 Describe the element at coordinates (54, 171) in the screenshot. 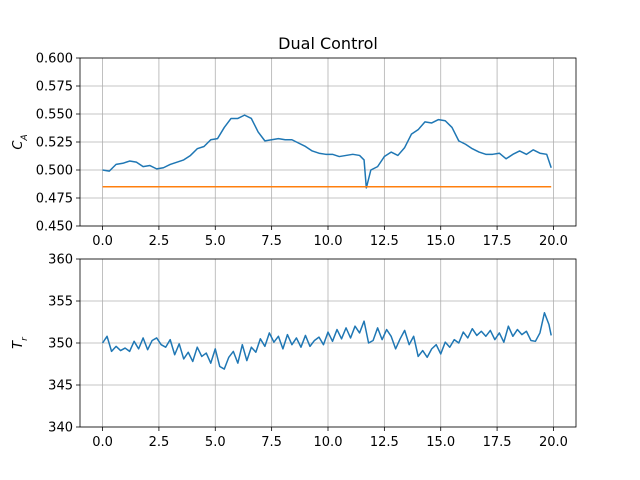

I see `y-tick-label: 0.500` at that location.